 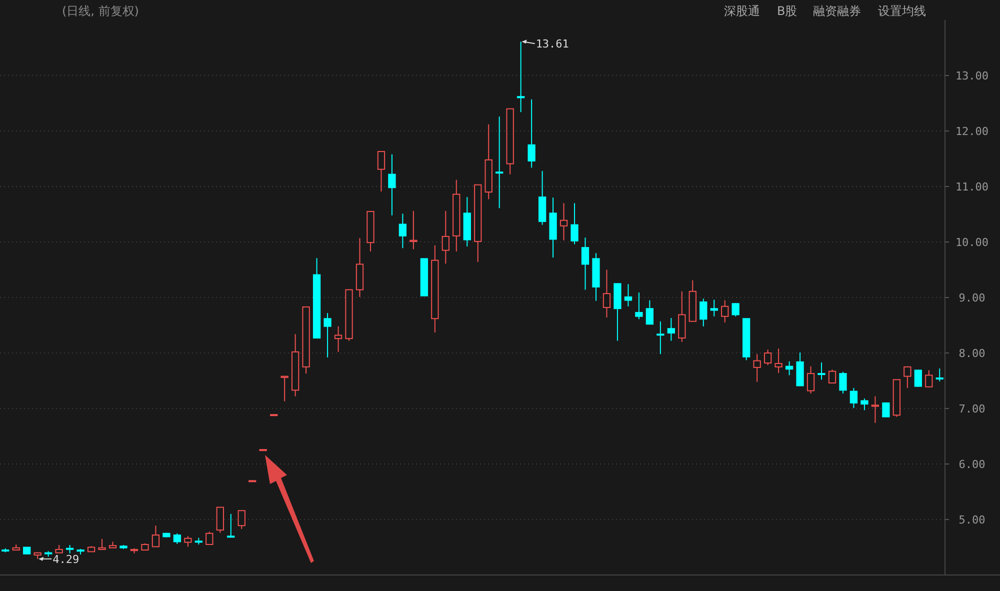 What do you see at coordinates (742, 11) in the screenshot?
I see `text: 深股通` at bounding box center [742, 11].